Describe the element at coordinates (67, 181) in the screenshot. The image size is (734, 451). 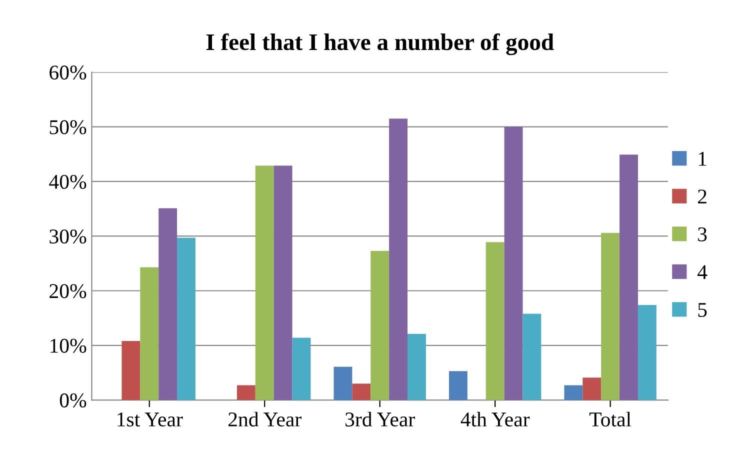
I see `y-tick-label: 40%` at that location.